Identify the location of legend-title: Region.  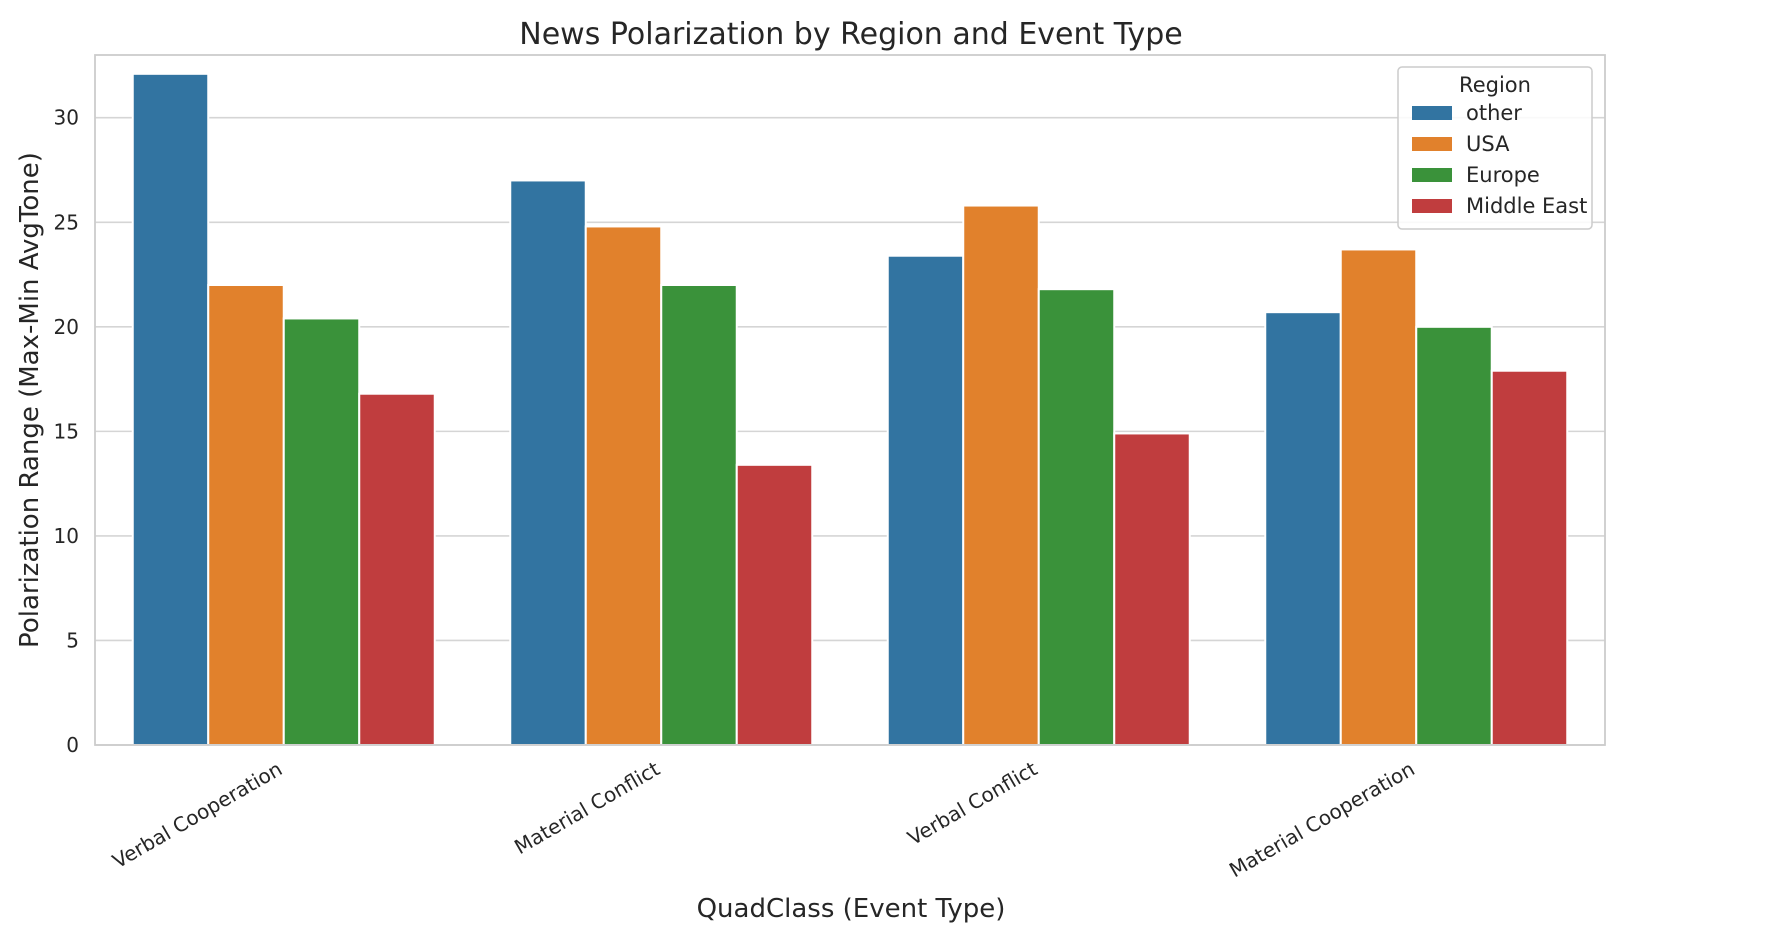
(1495, 85).